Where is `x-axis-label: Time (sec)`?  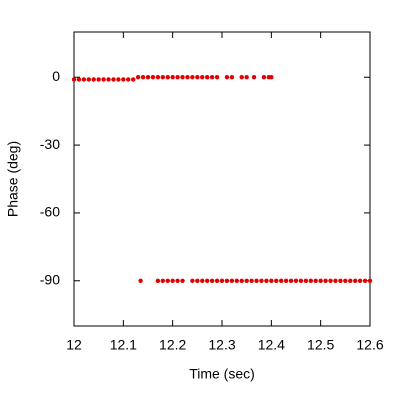 x-axis-label: Time (sec) is located at coordinates (222, 374).